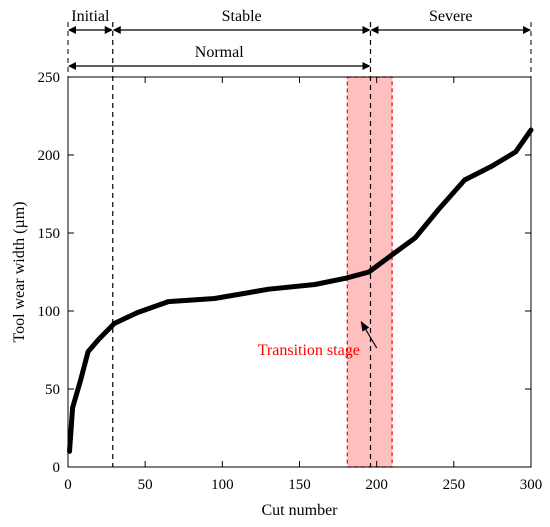 This screenshot has width=550, height=527. Describe the element at coordinates (369, 335) in the screenshot. I see `transition-stage-arrow` at that location.